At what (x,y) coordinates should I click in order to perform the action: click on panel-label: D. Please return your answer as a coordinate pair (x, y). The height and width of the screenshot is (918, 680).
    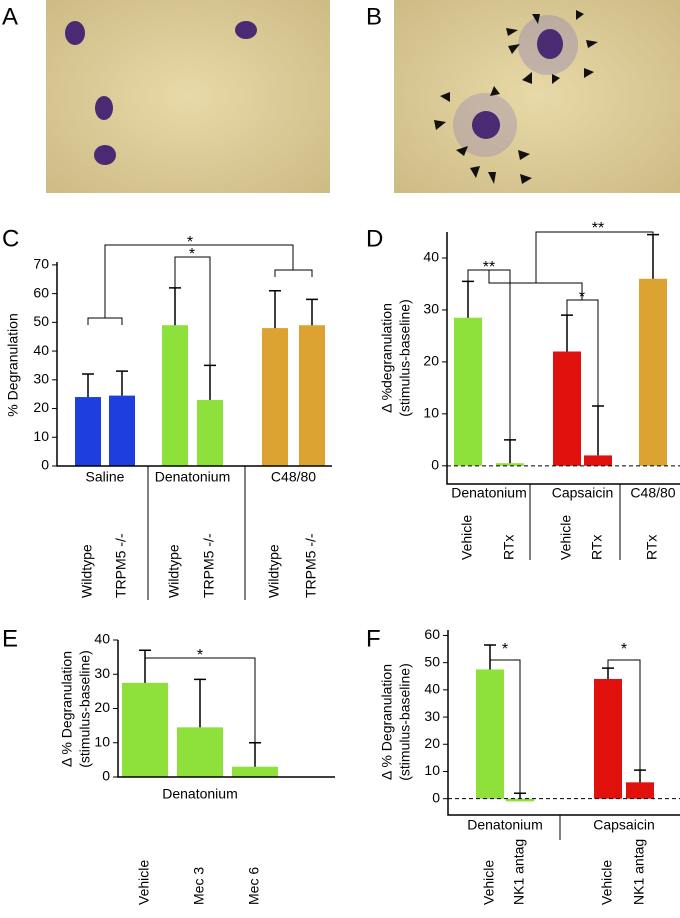
    Looking at the image, I should click on (374, 238).